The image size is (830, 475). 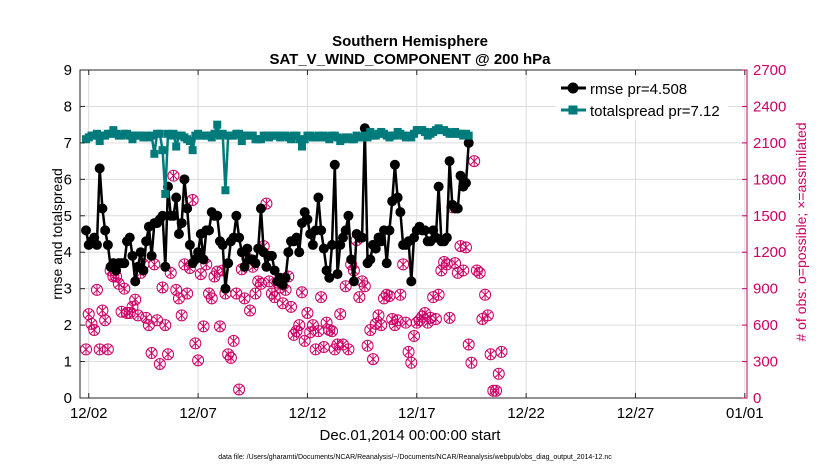 I want to click on x-tick-label: 12/17, so click(x=417, y=413).